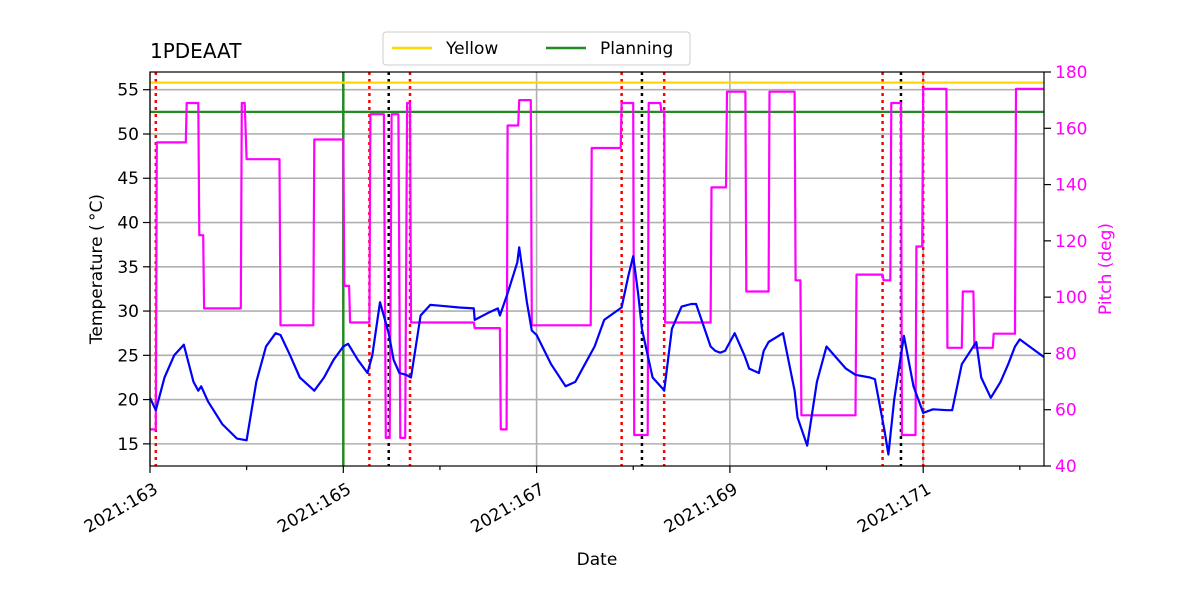 This screenshot has width=1200, height=604. I want to click on y-axis-label: Temperature ( °C), so click(97, 269).